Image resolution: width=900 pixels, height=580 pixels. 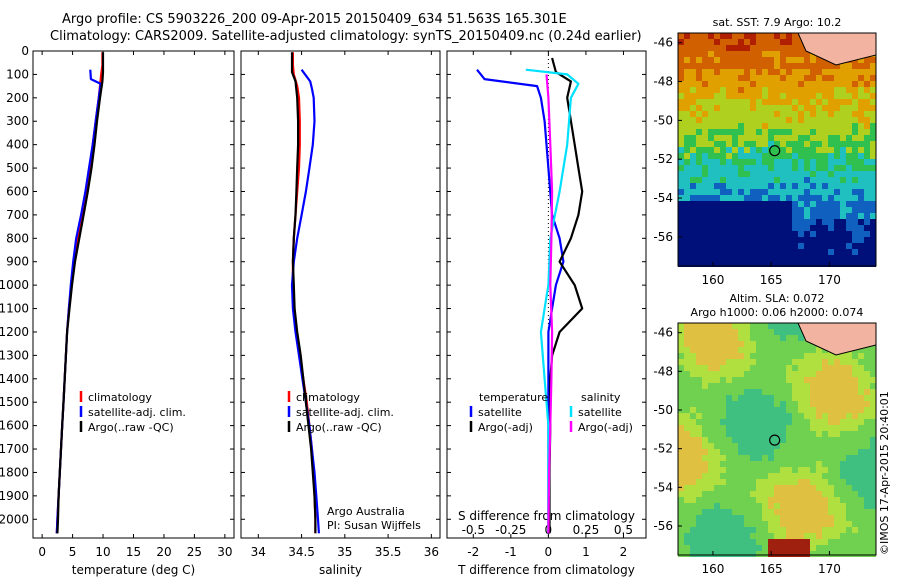 What do you see at coordinates (17, 168) in the screenshot?
I see `y-tick-label: 500` at bounding box center [17, 168].